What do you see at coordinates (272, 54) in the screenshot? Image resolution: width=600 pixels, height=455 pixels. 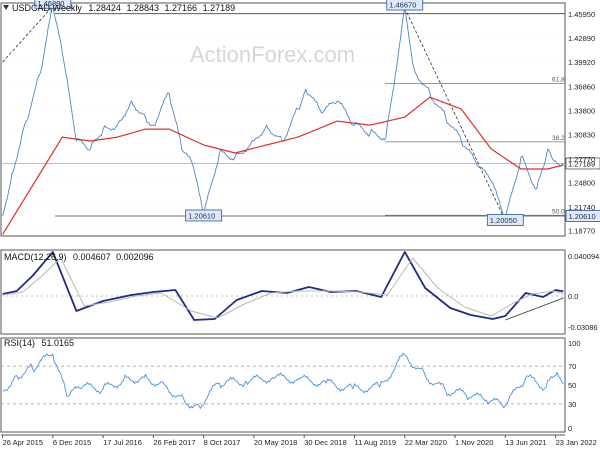 I see `watermark: ActionForex.com` at bounding box center [272, 54].